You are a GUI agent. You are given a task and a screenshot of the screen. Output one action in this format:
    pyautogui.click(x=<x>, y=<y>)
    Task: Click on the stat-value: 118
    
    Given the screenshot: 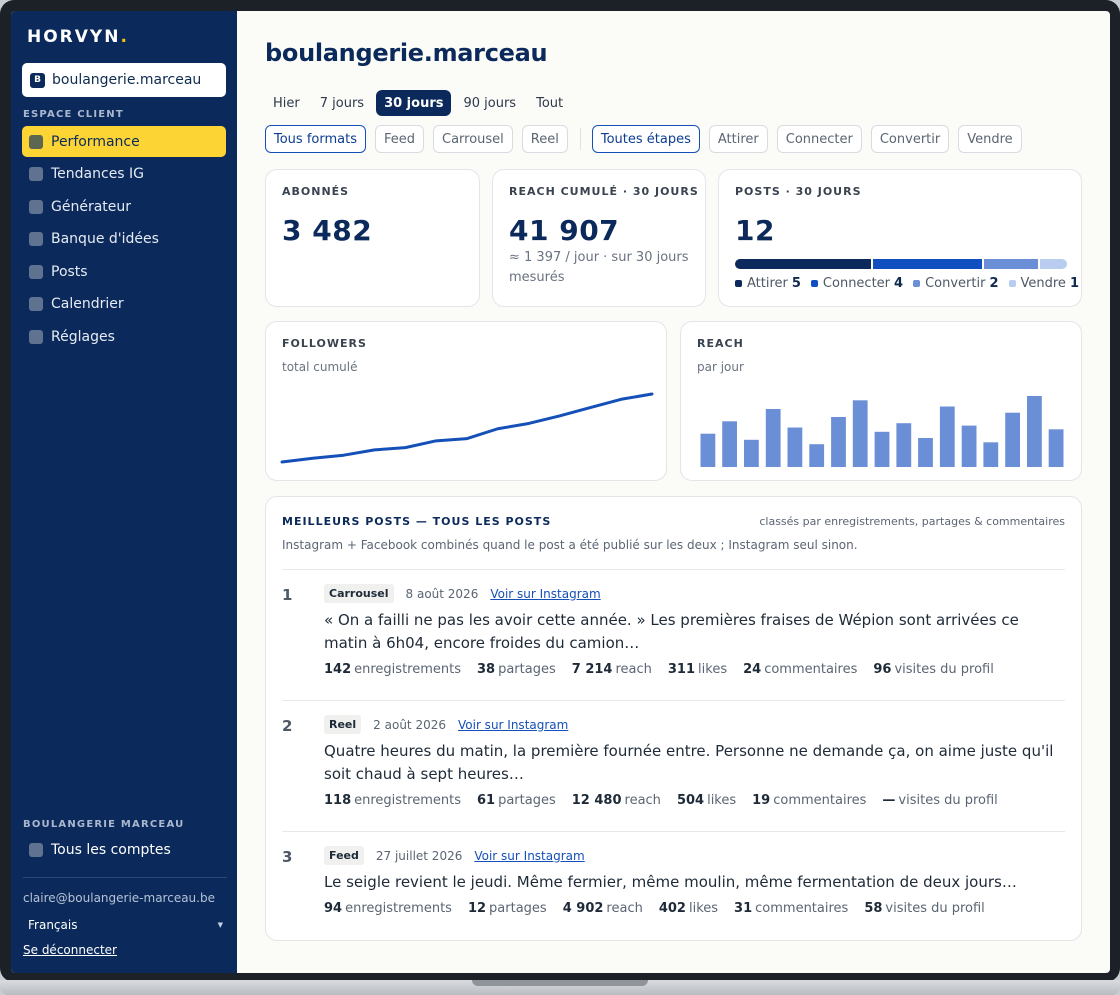 What is the action you would take?
    pyautogui.click(x=338, y=800)
    